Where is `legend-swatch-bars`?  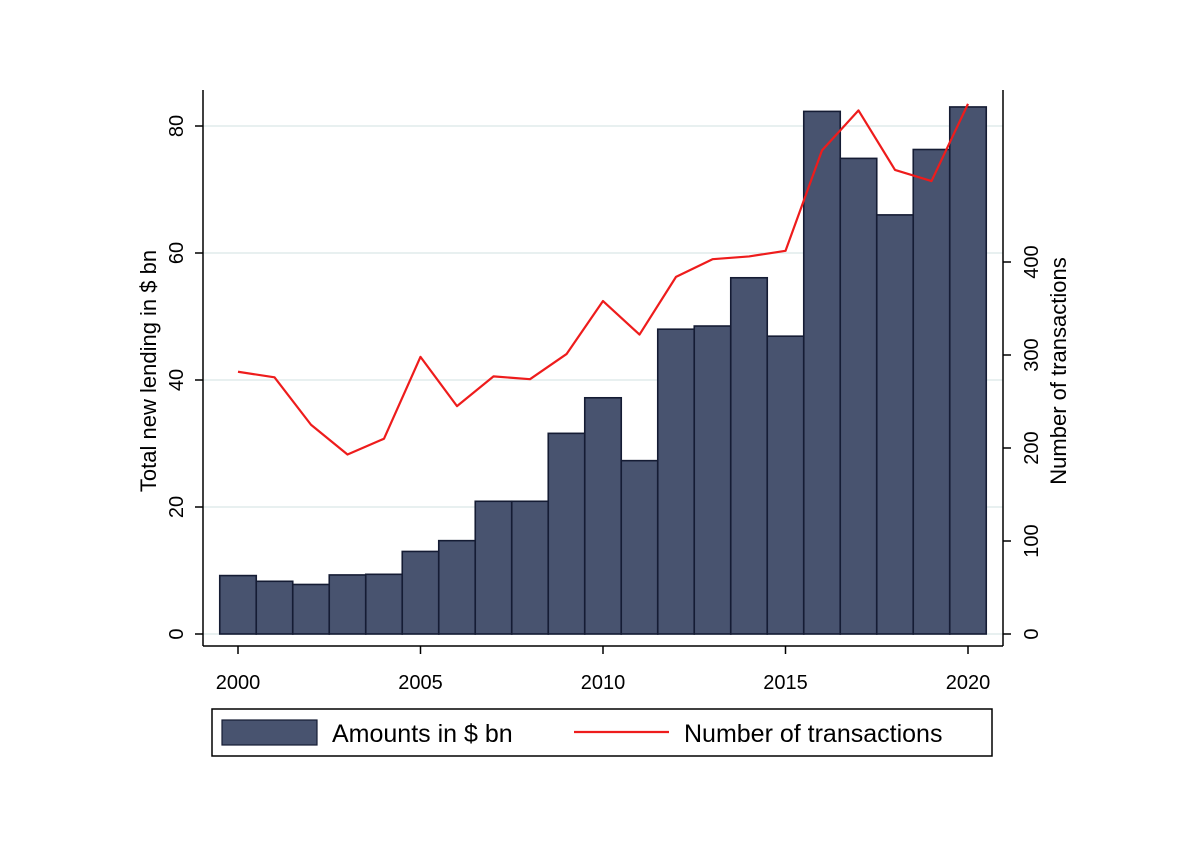 legend-swatch-bars is located at coordinates (269, 732).